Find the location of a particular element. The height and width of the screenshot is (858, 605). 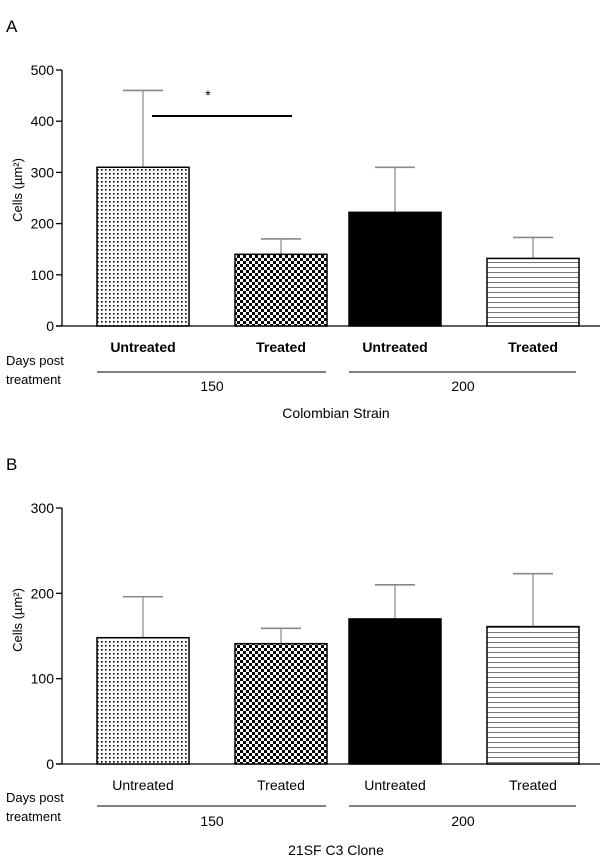

x-axis-label: Colombian Strain is located at coordinates (335, 413).